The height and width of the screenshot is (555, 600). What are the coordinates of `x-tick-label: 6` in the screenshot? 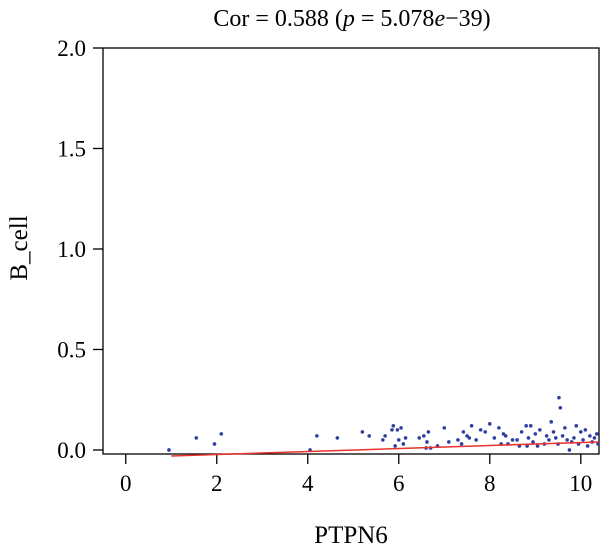 It's located at (399, 483).